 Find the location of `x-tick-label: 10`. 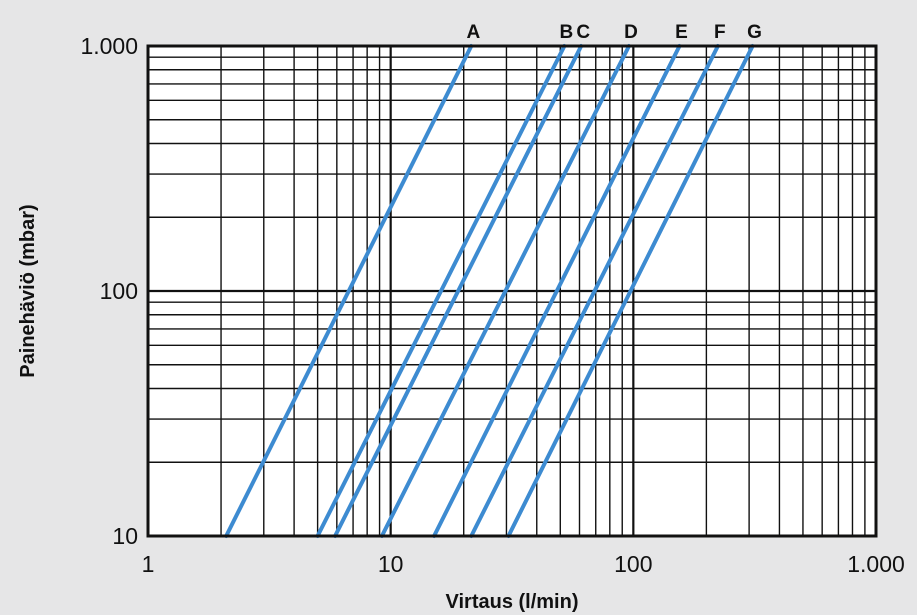

x-tick-label: 10 is located at coordinates (391, 564).